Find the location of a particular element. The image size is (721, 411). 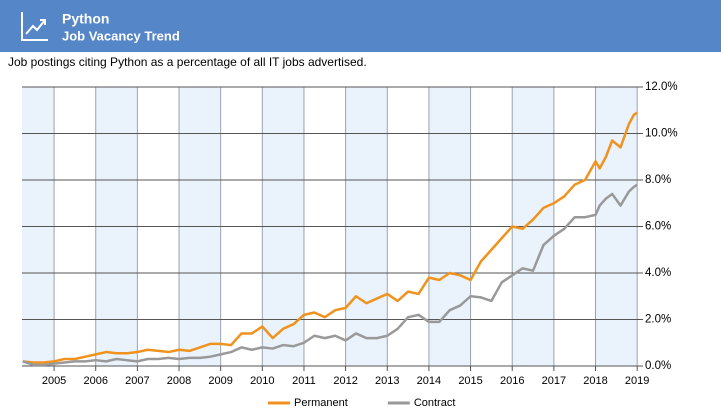

x-tick-label: 2011 is located at coordinates (304, 381).